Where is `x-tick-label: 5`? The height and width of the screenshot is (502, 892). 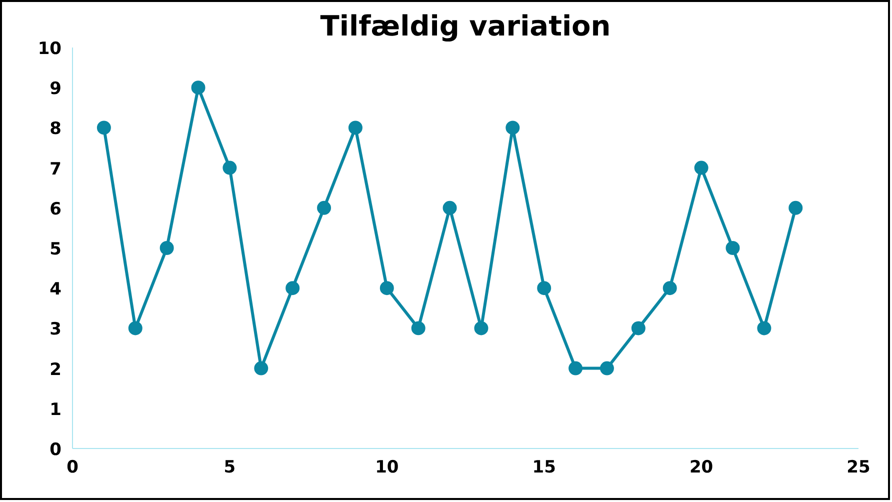
x-tick-label: 5 is located at coordinates (230, 468).